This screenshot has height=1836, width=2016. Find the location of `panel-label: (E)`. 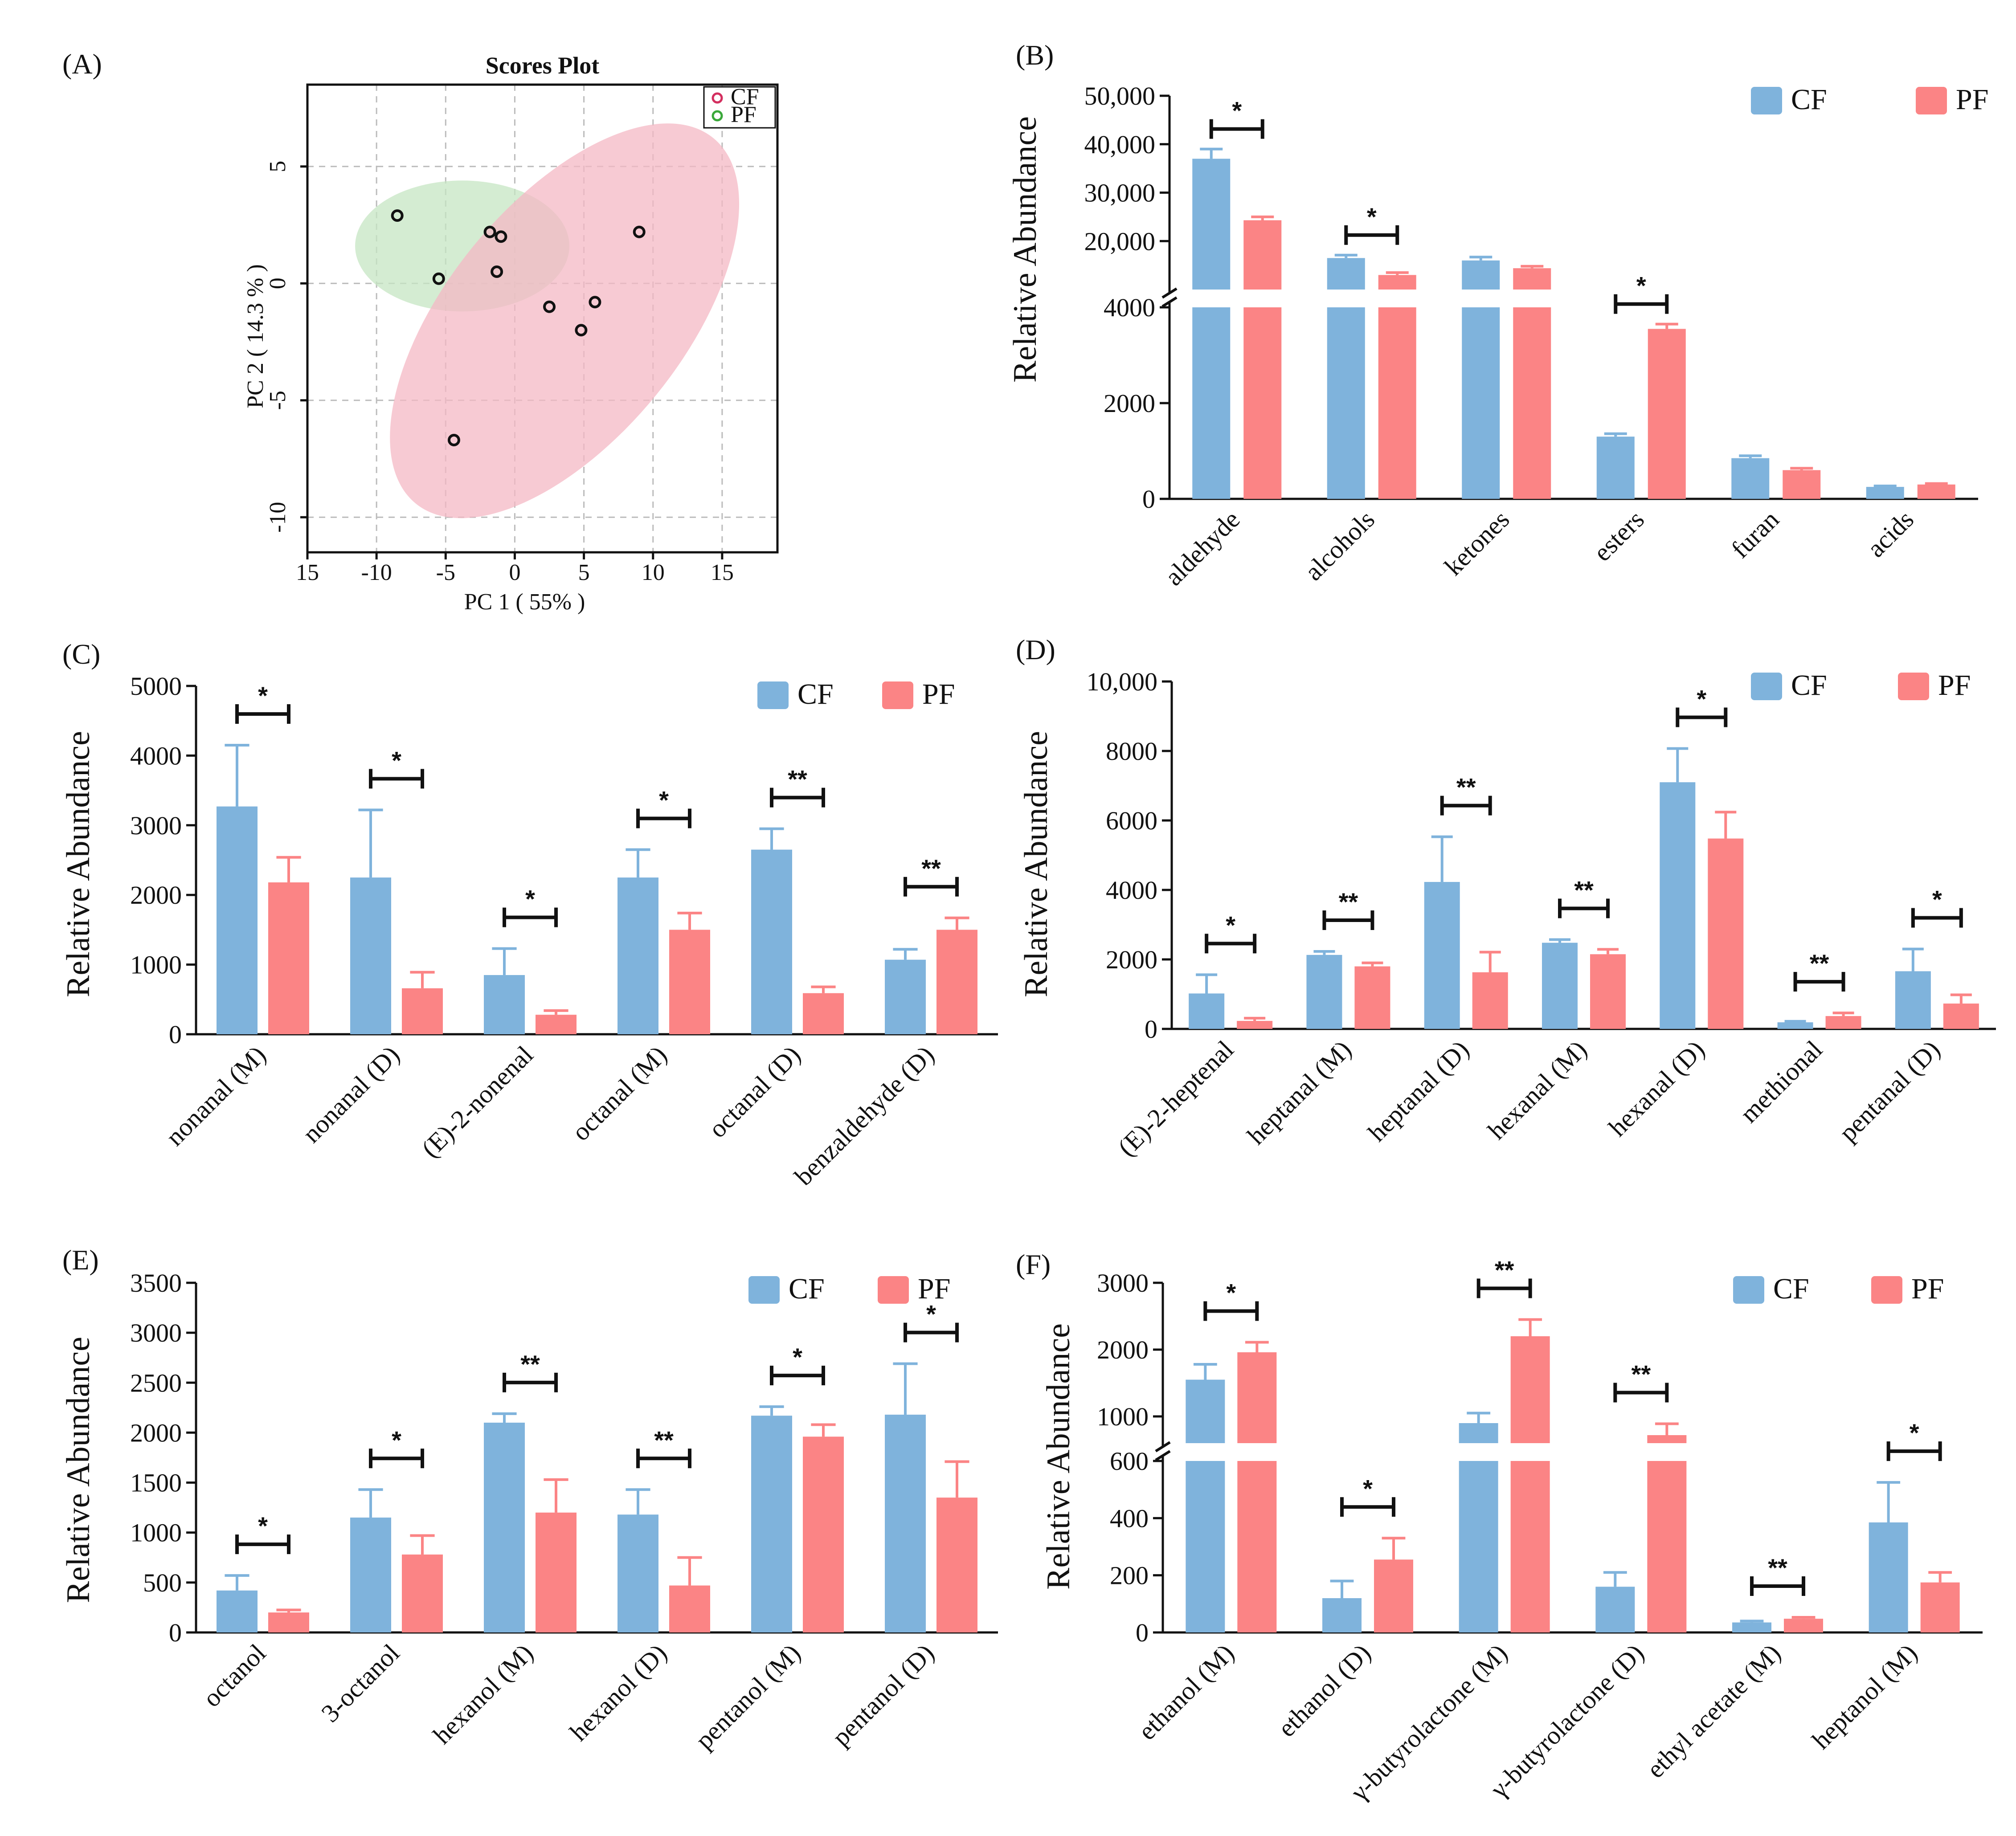

panel-label: (E) is located at coordinates (80, 1260).